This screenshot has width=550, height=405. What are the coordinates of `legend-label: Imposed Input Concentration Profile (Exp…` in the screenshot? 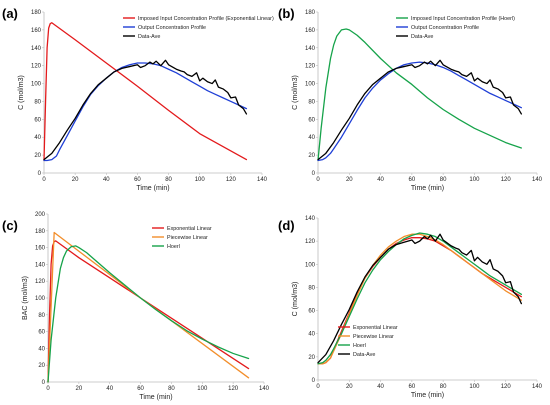 It's located at (206, 19).